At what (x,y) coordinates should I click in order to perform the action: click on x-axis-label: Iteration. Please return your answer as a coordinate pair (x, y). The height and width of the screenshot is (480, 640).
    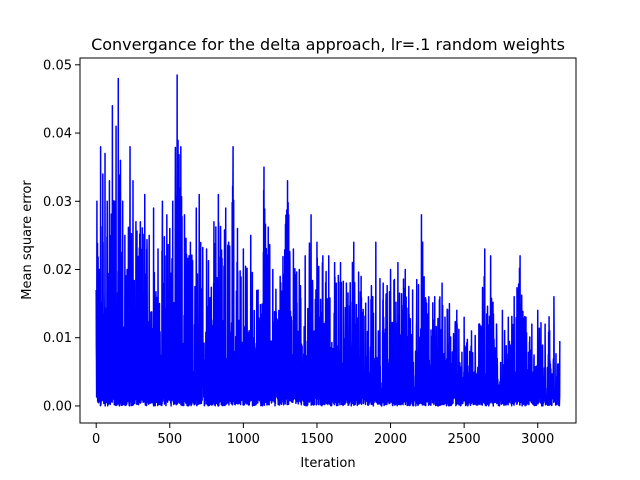
    Looking at the image, I should click on (327, 463).